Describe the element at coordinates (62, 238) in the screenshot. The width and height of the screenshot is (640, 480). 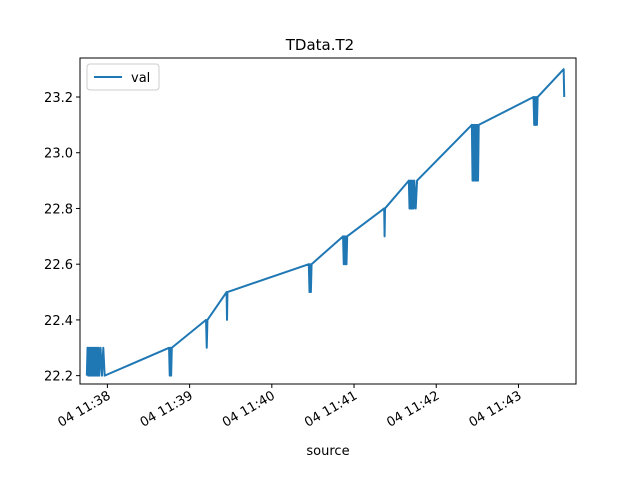
I see `y-axis: 22.2 22.4 22.6 22.8 23.0 23.2` at that location.